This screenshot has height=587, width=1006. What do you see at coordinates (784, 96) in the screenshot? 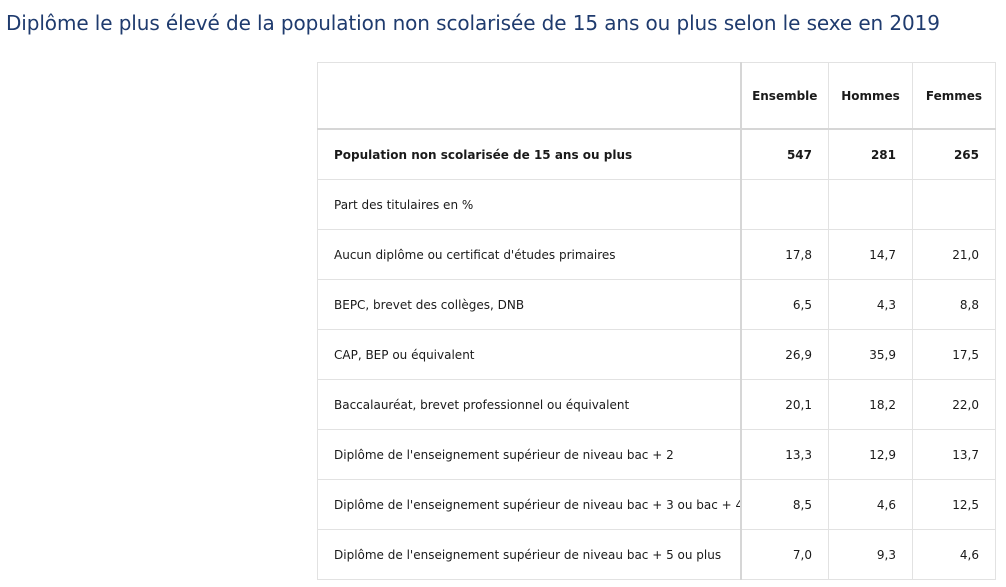
I see `header-ensemble: Ensemble` at bounding box center [784, 96].